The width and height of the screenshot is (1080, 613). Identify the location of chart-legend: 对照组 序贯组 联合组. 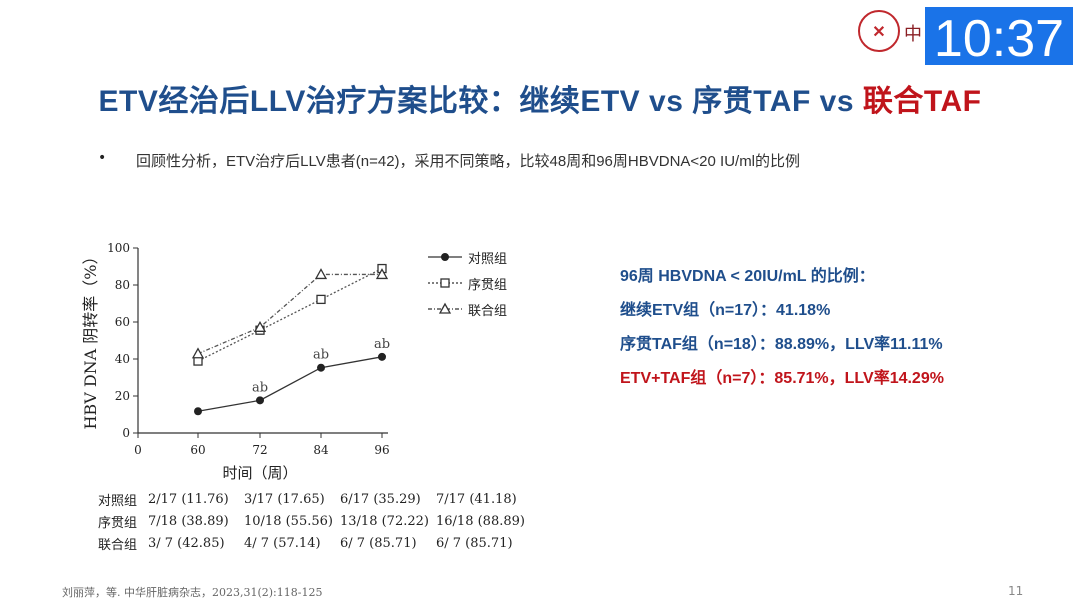
(467, 283).